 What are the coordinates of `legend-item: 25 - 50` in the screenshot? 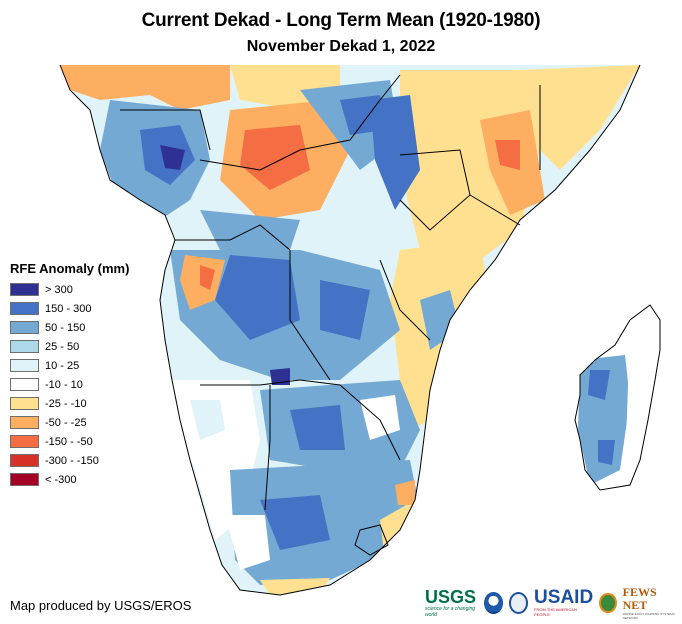 It's located at (69, 346).